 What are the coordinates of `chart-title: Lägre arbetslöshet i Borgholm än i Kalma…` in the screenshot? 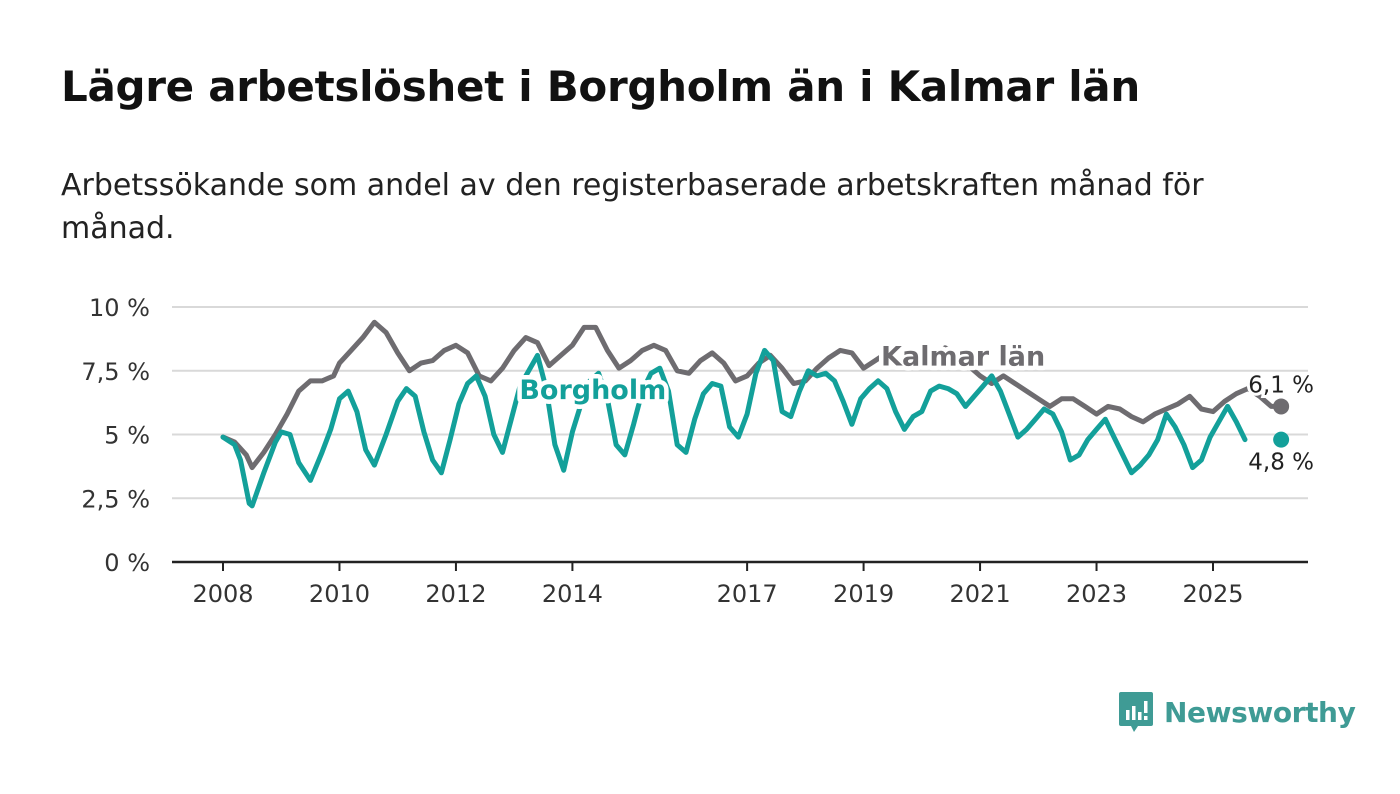 It's located at (600, 86).